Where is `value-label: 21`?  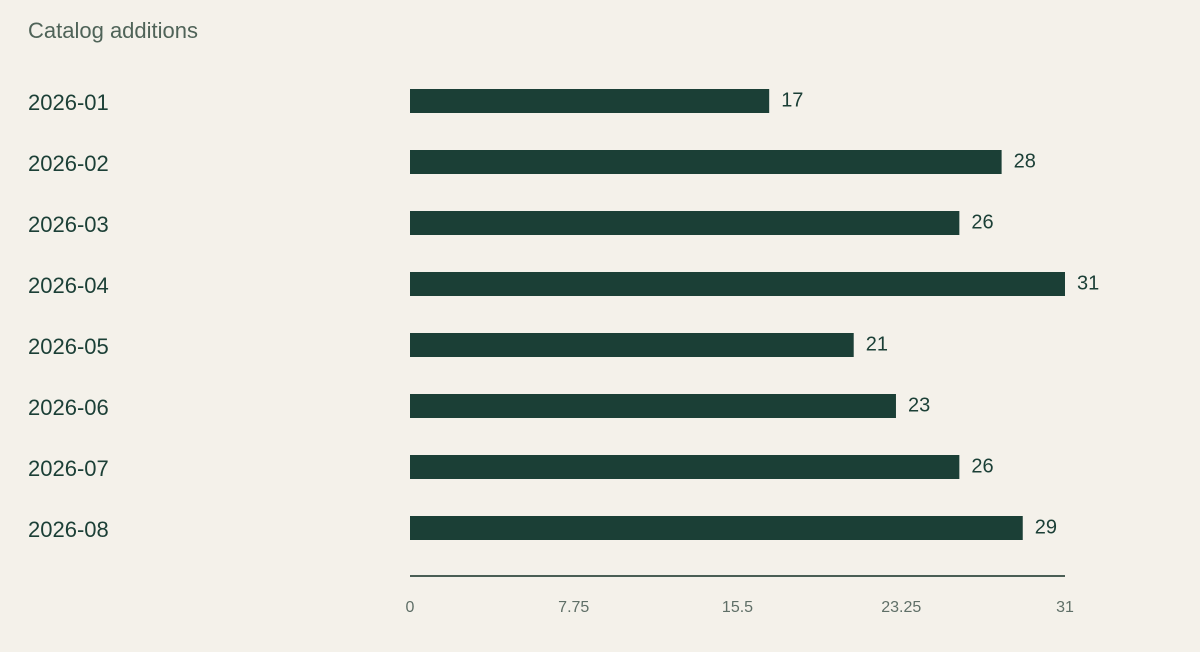 value-label: 21 is located at coordinates (877, 344).